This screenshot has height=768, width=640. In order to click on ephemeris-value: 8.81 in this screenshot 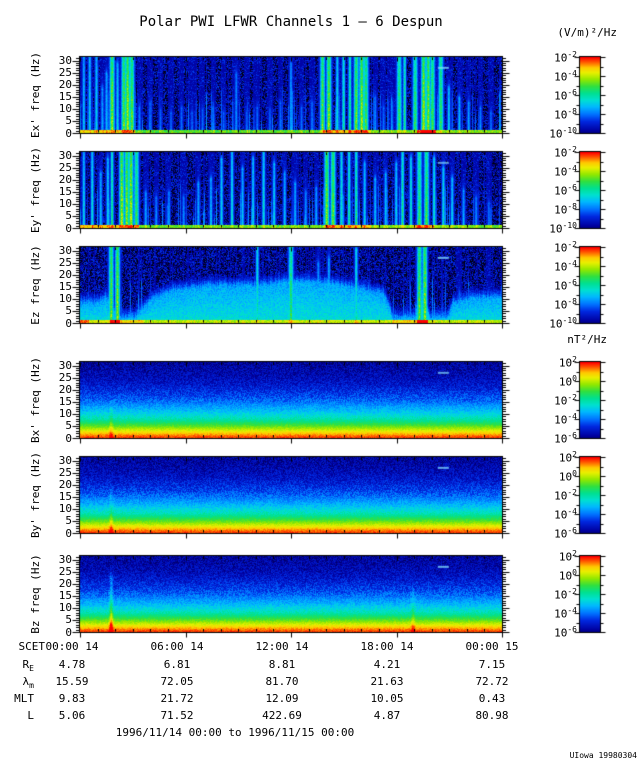, I will do `click(282, 664)`.